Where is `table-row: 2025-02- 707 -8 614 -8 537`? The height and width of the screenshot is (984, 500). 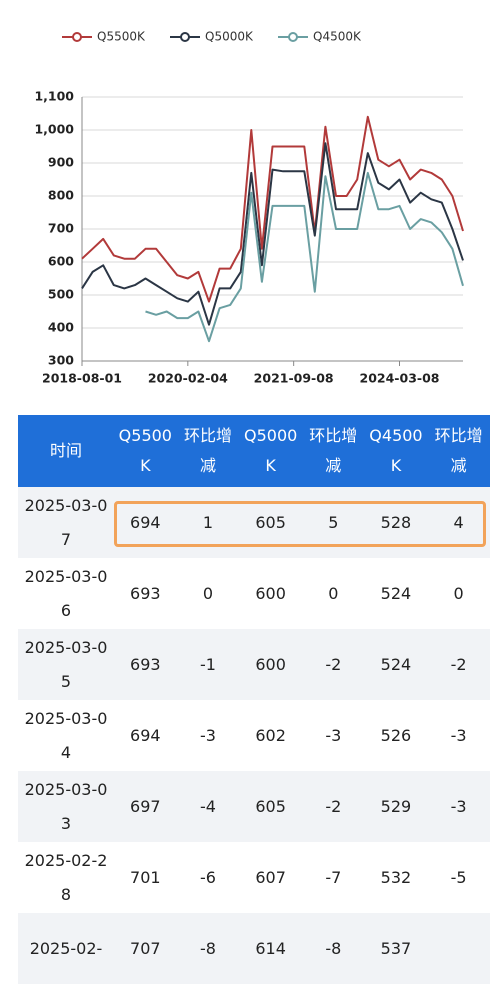 table-row: 2025-02- 707 -8 614 -8 537 is located at coordinates (254, 948).